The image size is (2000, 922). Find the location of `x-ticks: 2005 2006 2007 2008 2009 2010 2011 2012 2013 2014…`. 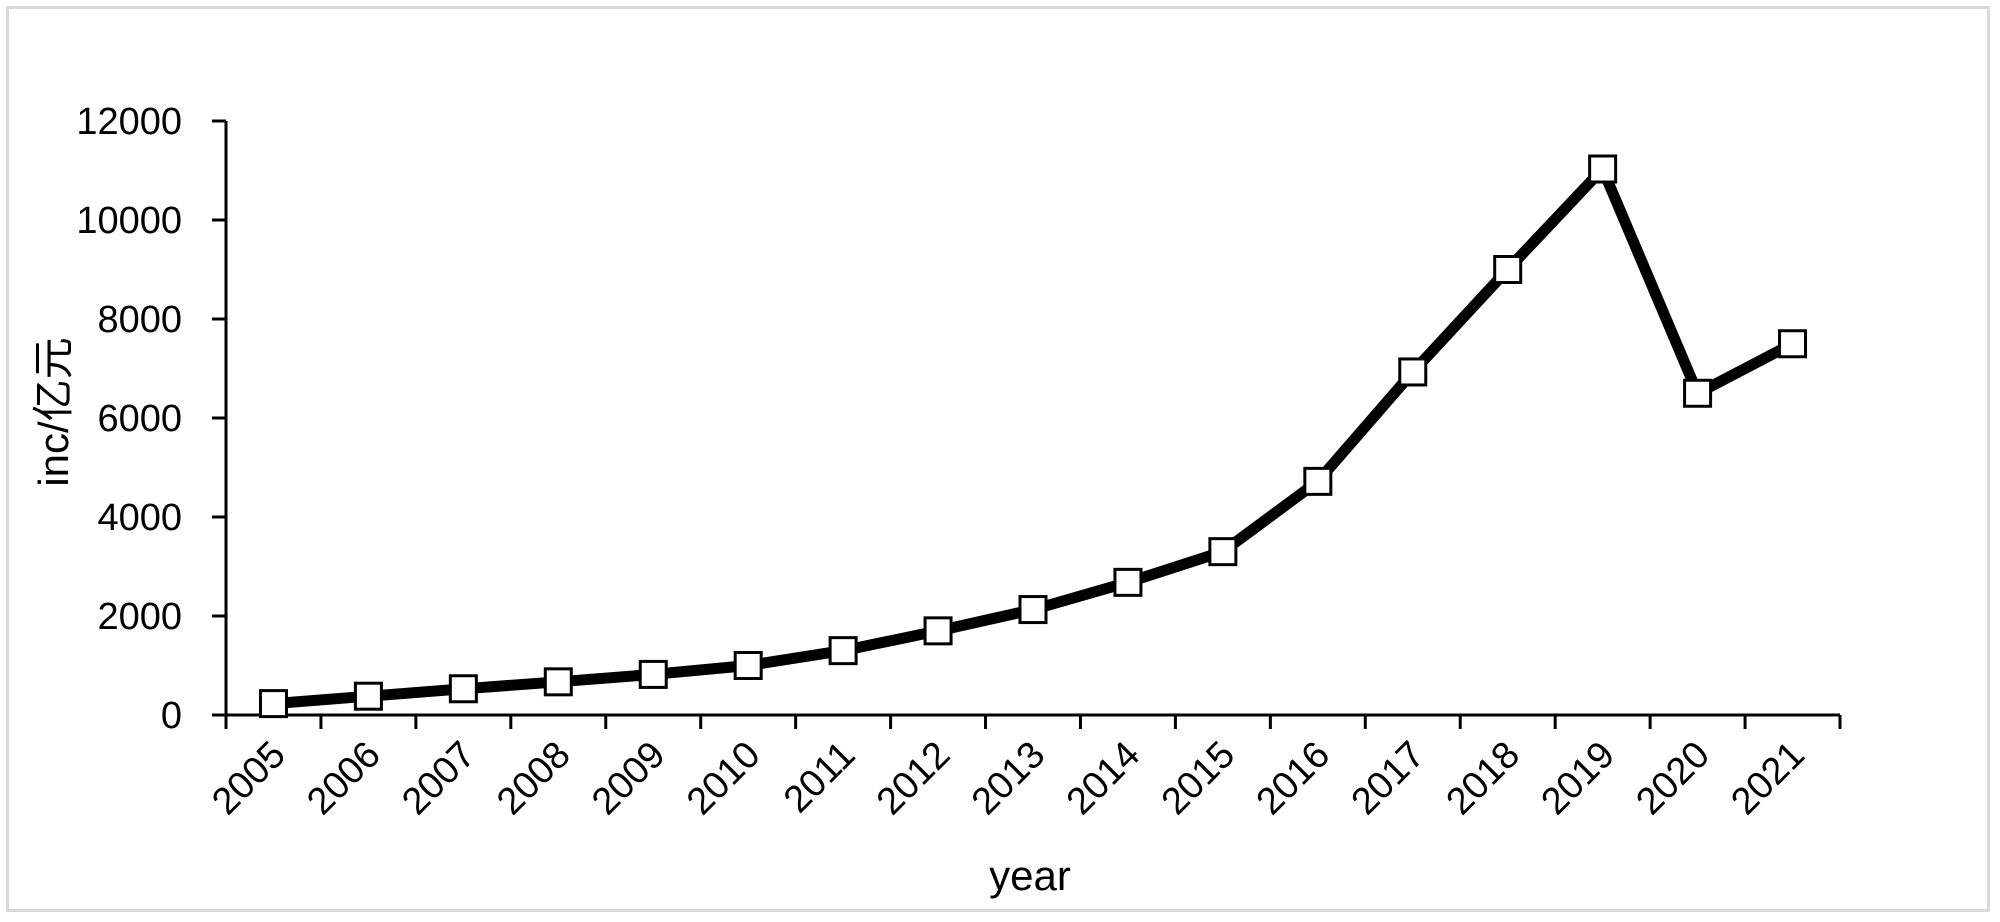

x-ticks: 2005 2006 2007 2008 2009 2010 2011 2012 2013 2014… is located at coordinates (1023, 769).